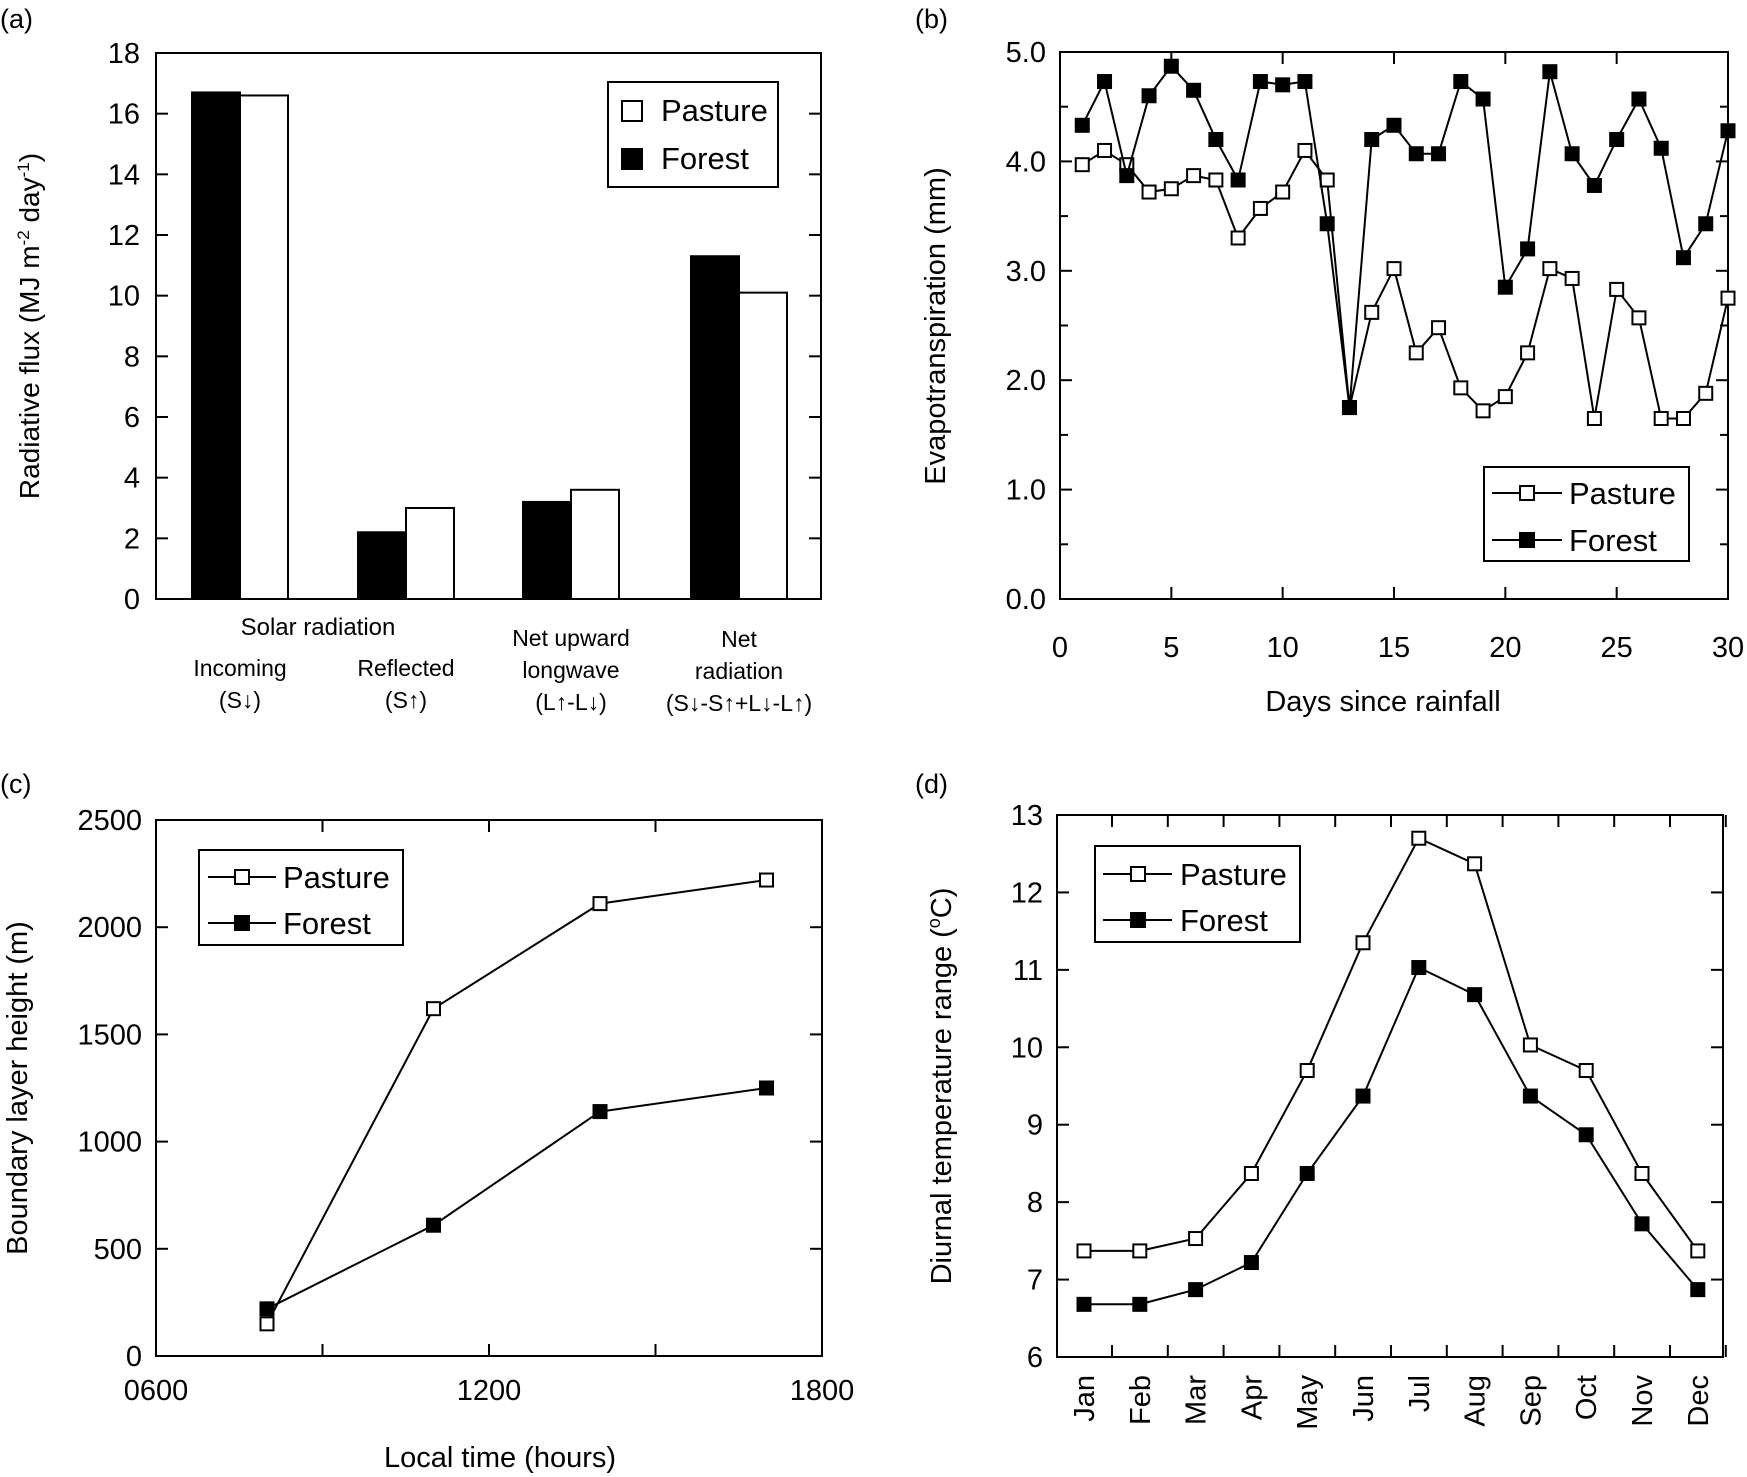 The image size is (1747, 1477). What do you see at coordinates (124, 297) in the screenshot?
I see `panel-a-y-tick-label: 10` at bounding box center [124, 297].